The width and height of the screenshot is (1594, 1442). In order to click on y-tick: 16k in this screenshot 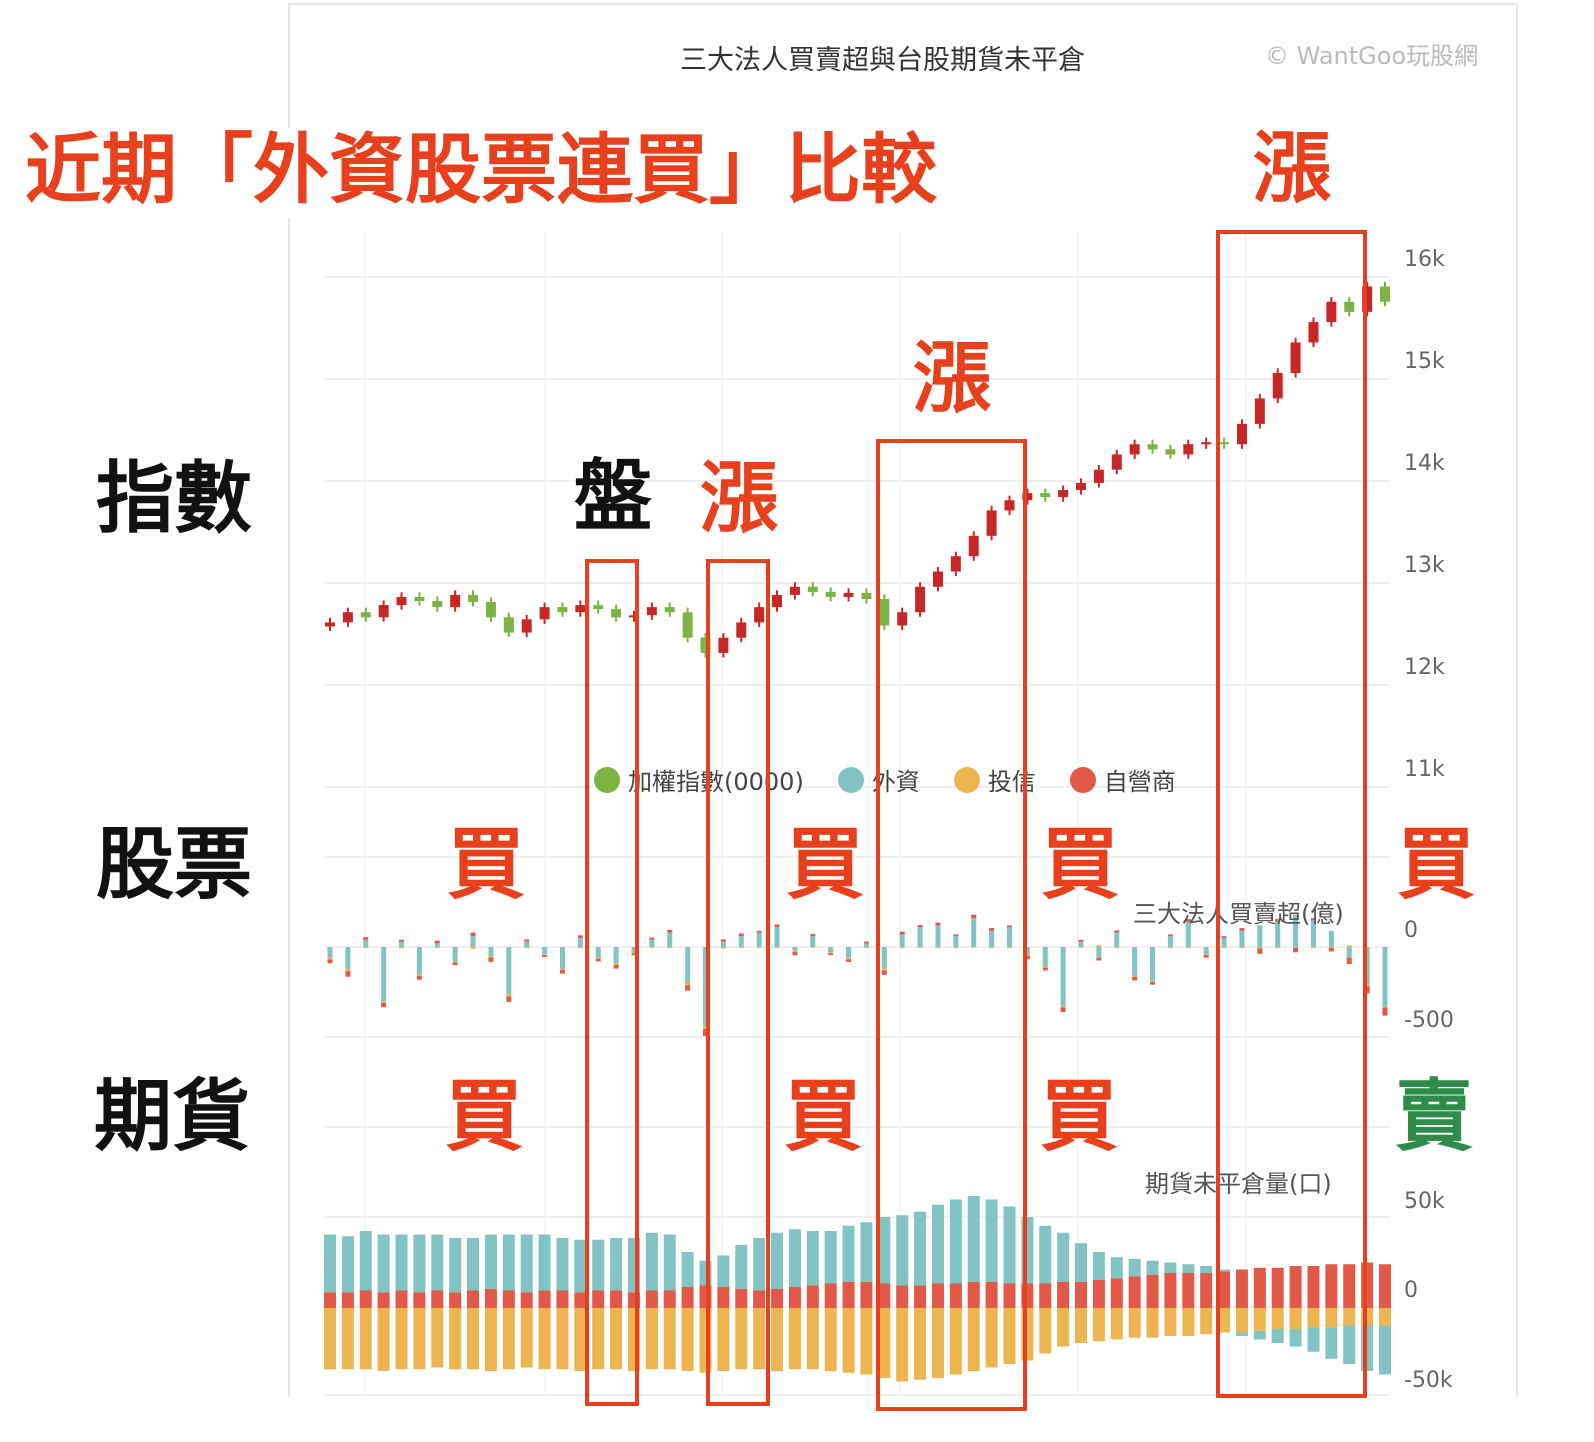, I will do `click(1424, 259)`.